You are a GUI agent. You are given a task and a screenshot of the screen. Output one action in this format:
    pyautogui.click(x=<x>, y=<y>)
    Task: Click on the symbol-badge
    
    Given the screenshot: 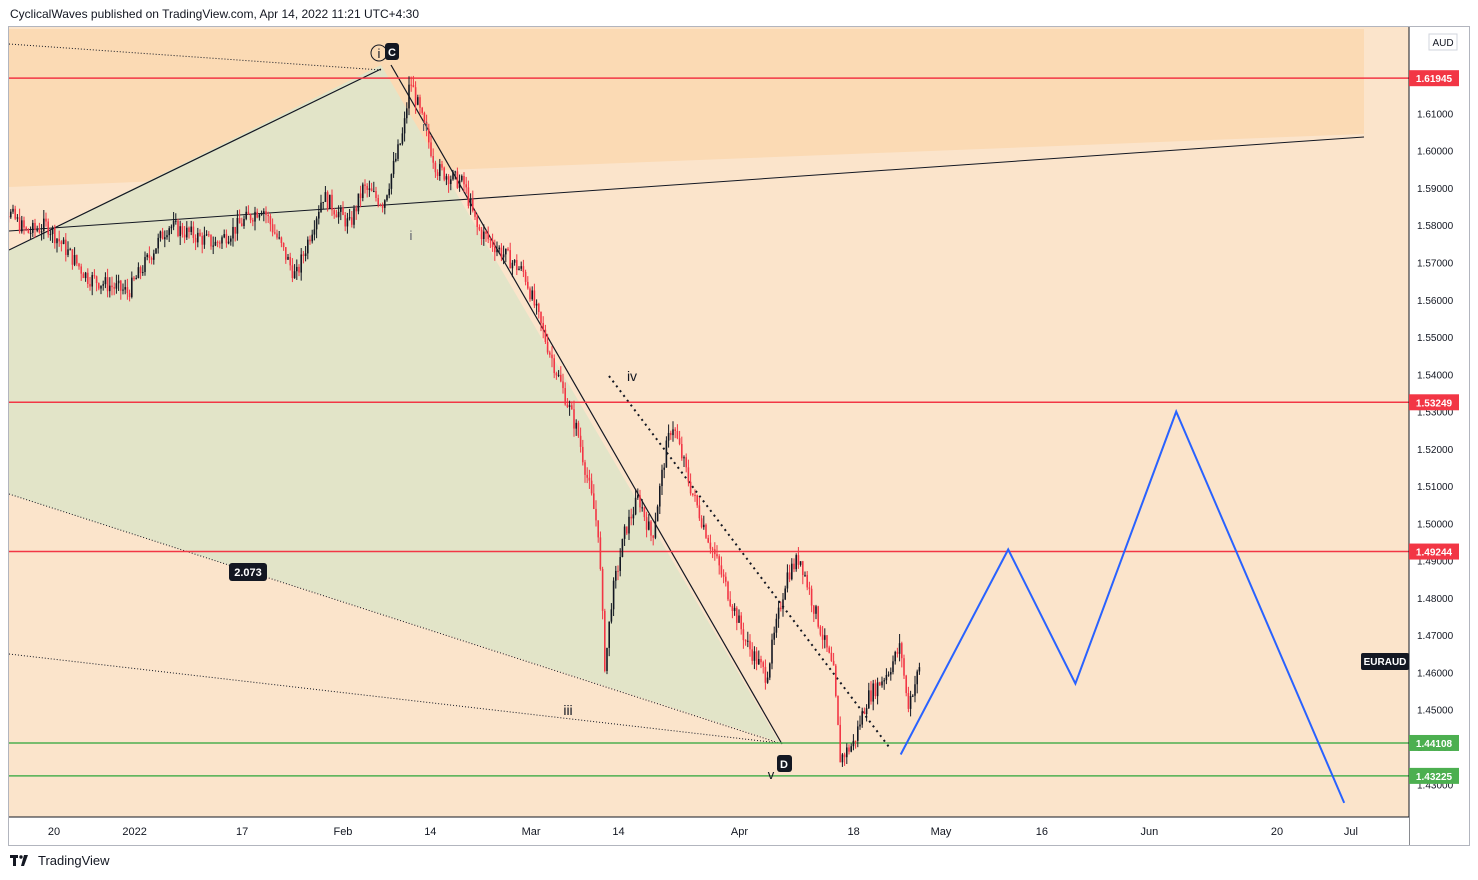 What is the action you would take?
    pyautogui.click(x=1385, y=661)
    